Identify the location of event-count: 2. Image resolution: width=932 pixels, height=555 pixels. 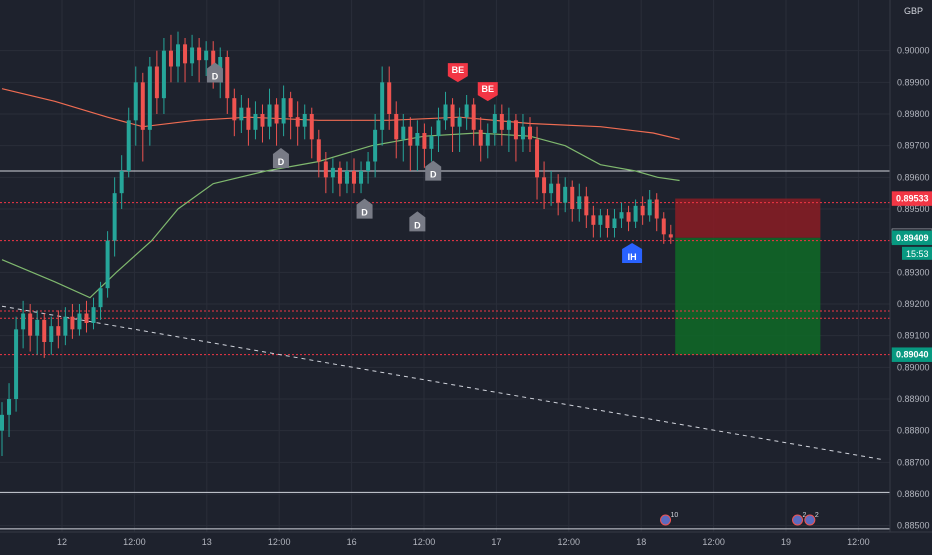
(805, 515).